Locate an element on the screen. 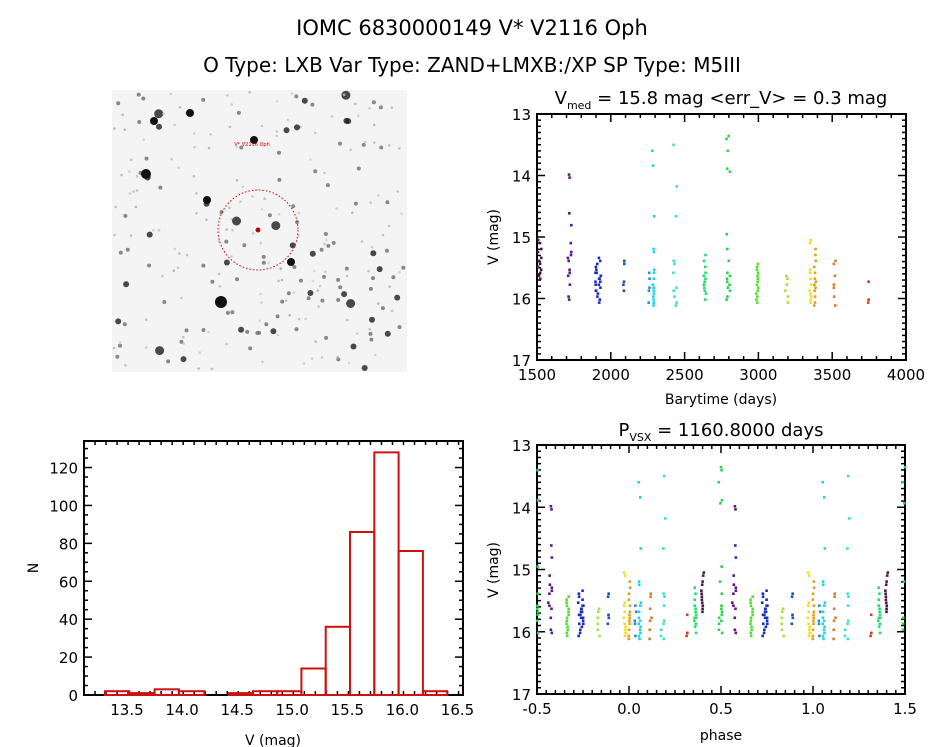  target-label: V* V2116 Oph is located at coordinates (252, 145).